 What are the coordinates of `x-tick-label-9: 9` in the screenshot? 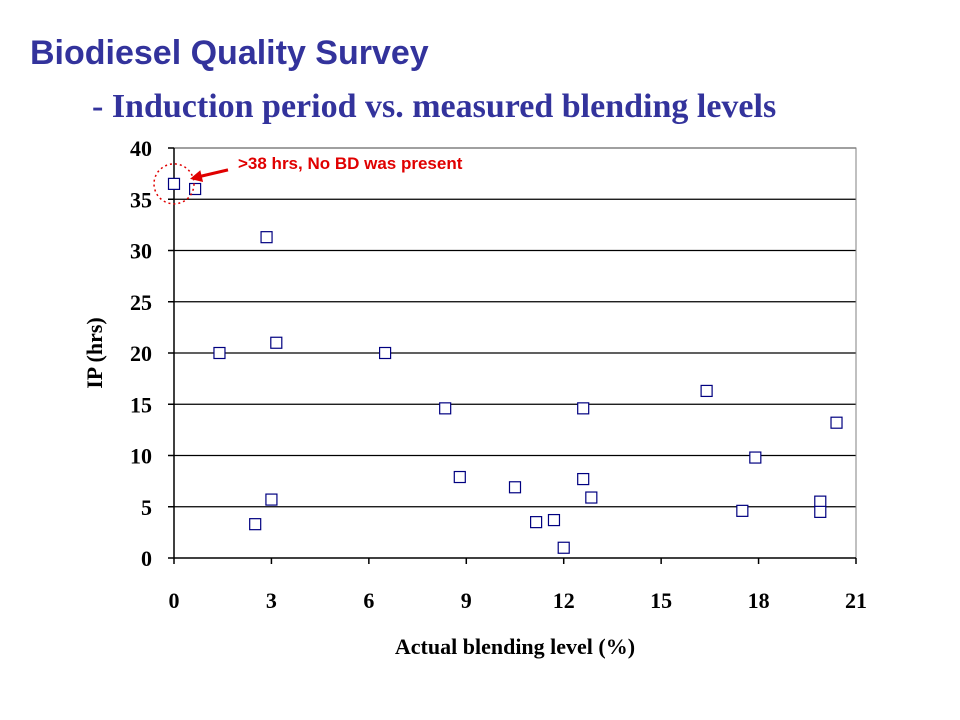 It's located at (466, 600).